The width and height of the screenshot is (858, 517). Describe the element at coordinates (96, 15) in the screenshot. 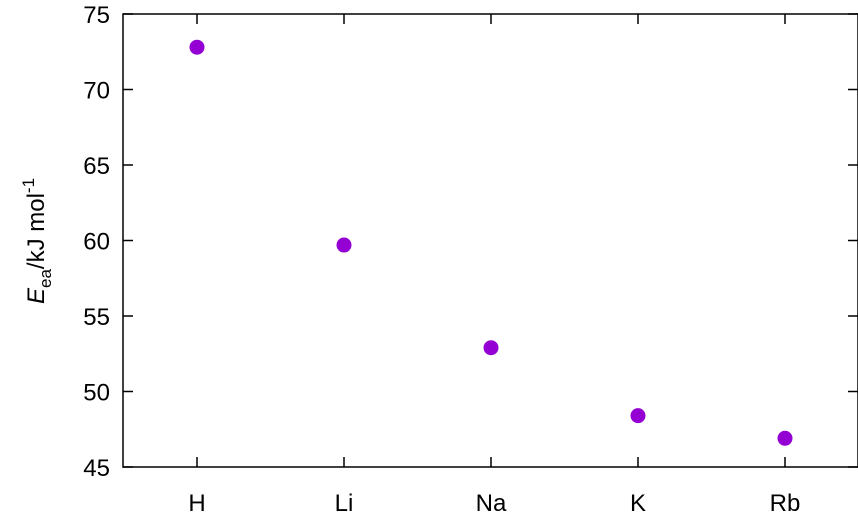

I see `y-tick-label: 75` at that location.